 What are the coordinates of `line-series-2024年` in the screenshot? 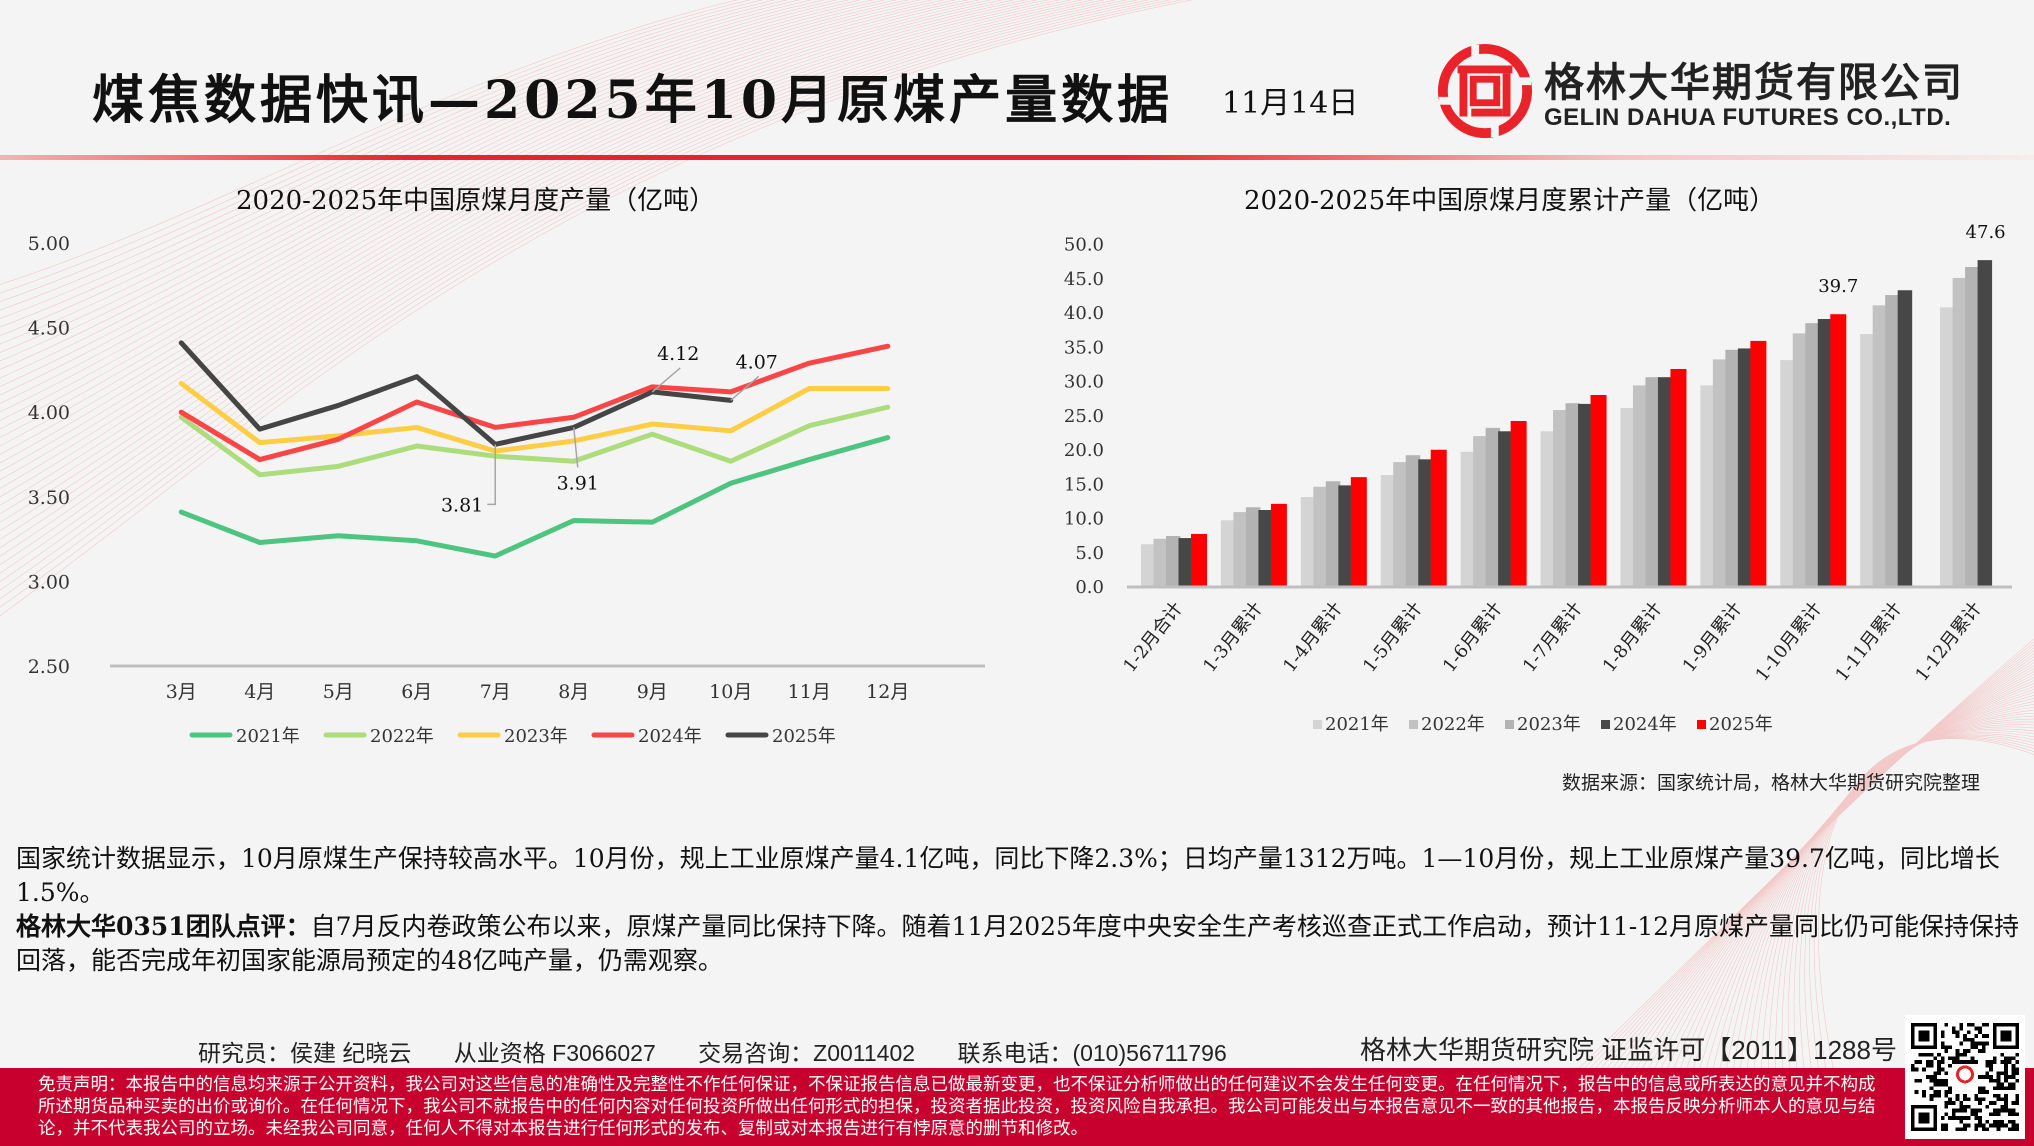 It's located at (534, 403).